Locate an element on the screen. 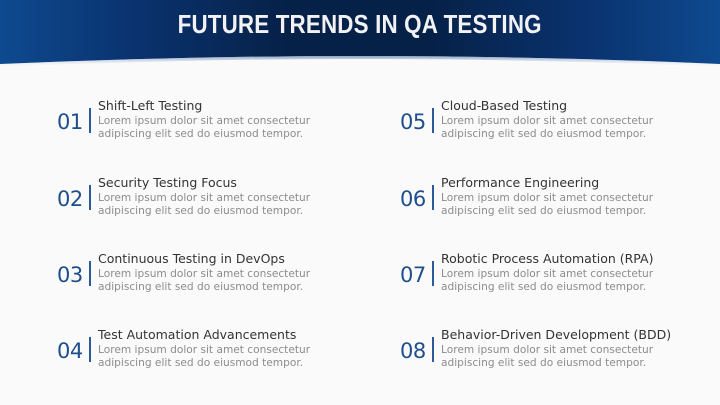 This screenshot has height=405, width=720. item-title: Shift-Left Testing is located at coordinates (150, 105).